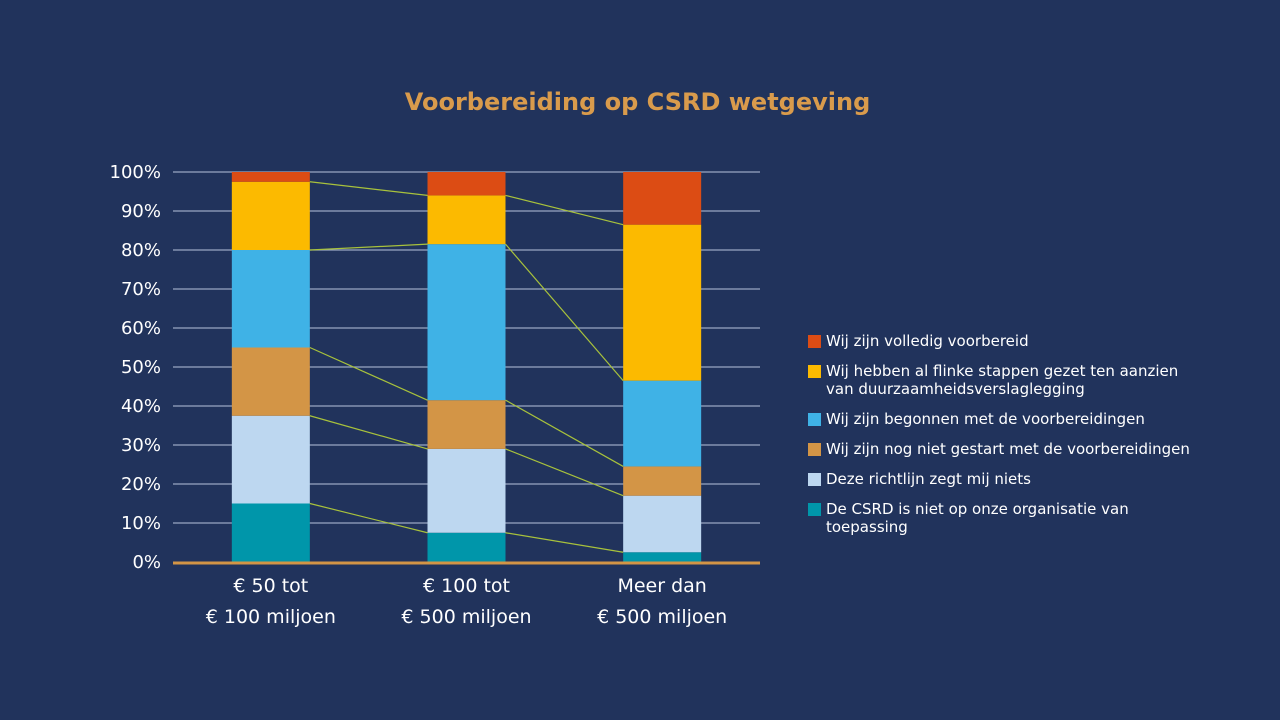  Describe the element at coordinates (927, 341) in the screenshot. I see `legend-label: Wij zijn volledig voorbereid` at that location.